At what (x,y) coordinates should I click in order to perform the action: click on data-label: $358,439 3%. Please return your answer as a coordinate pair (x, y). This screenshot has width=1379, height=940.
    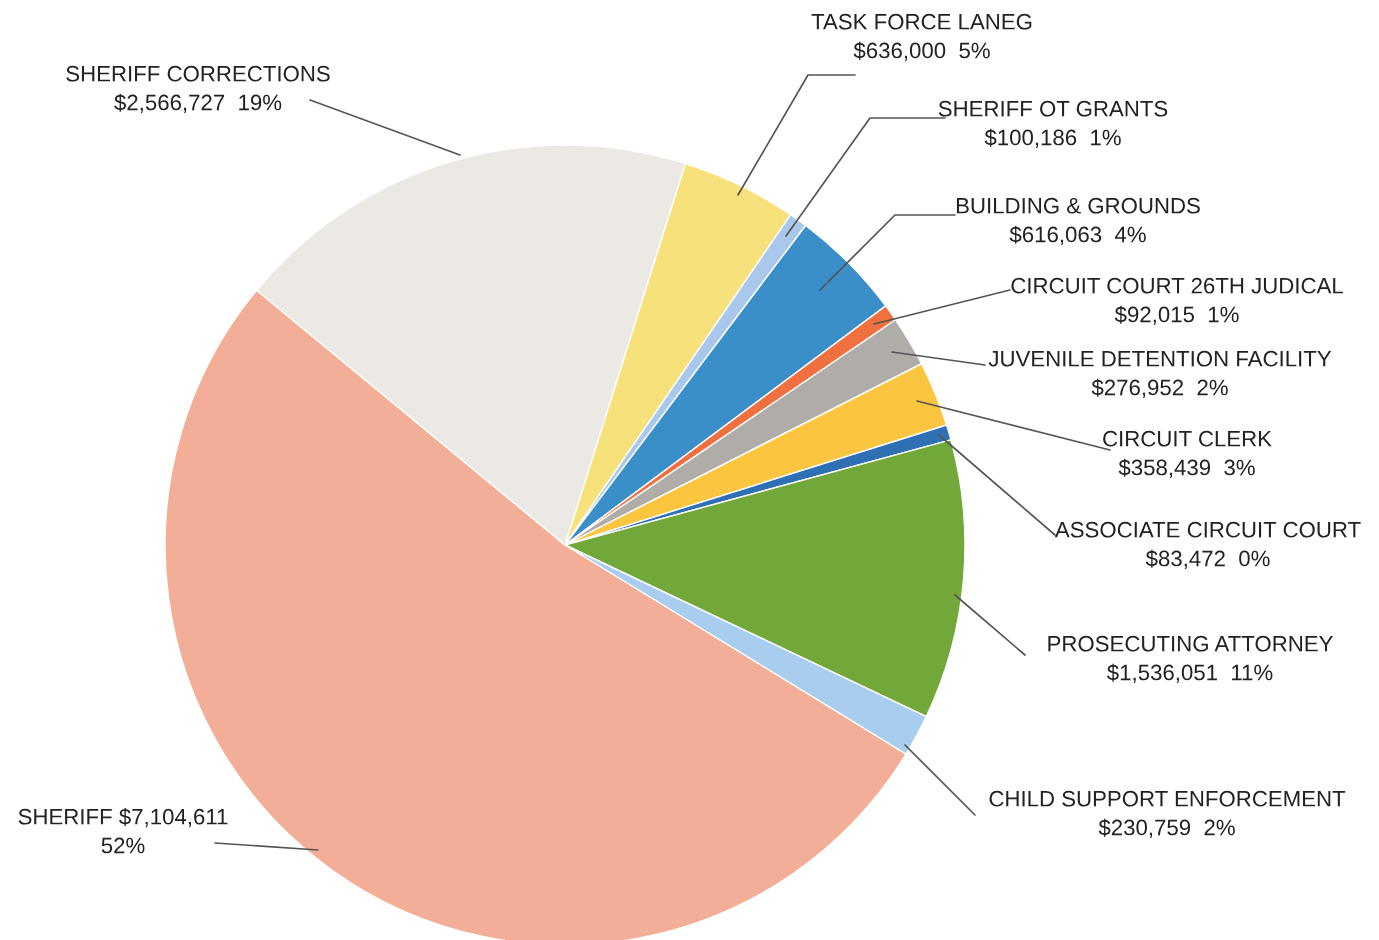
    Looking at the image, I should click on (1186, 468).